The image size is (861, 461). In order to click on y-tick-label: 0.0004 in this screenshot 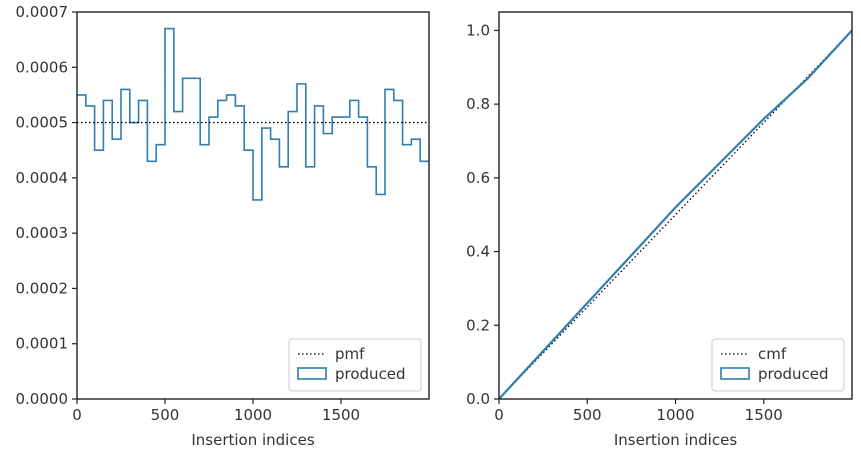, I will do `click(42, 178)`.